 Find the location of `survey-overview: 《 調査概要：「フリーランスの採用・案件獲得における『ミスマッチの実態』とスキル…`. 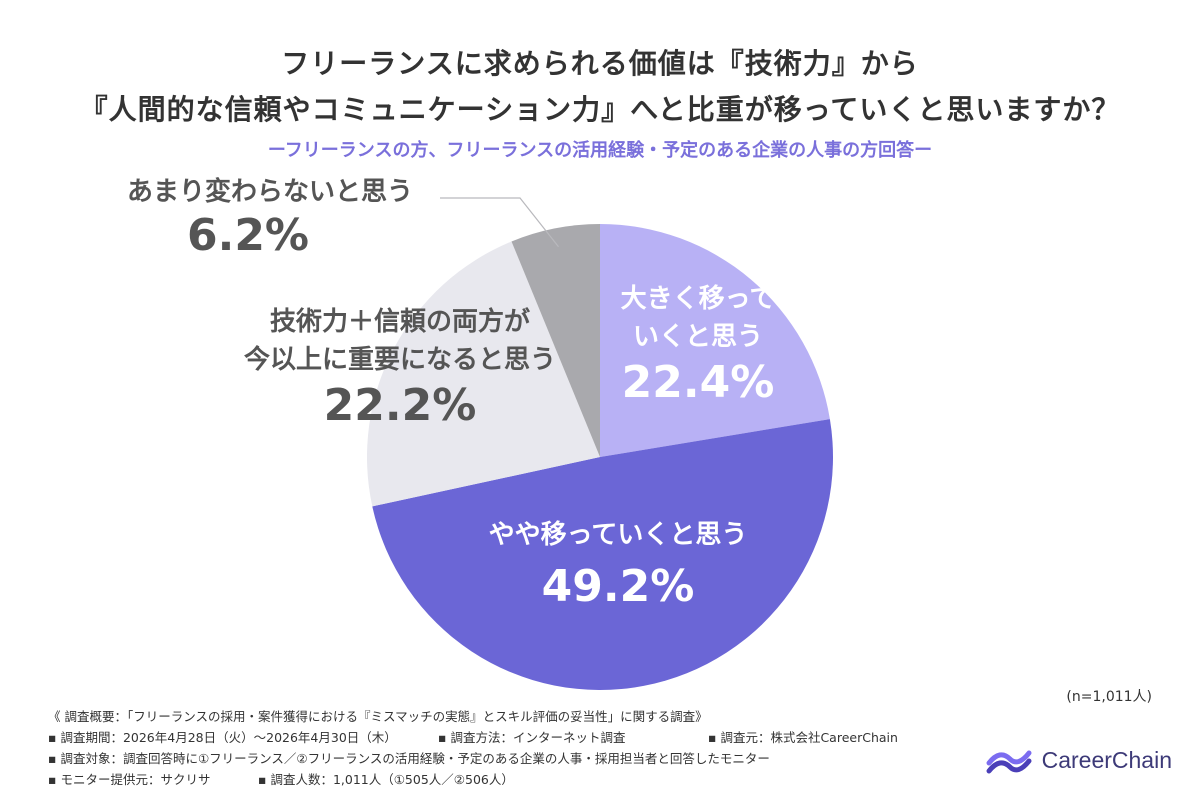

survey-overview: 《 調査概要：「フリーランスの採用・案件獲得における『ミスマッチの実態』とスキル… is located at coordinates (378, 716).